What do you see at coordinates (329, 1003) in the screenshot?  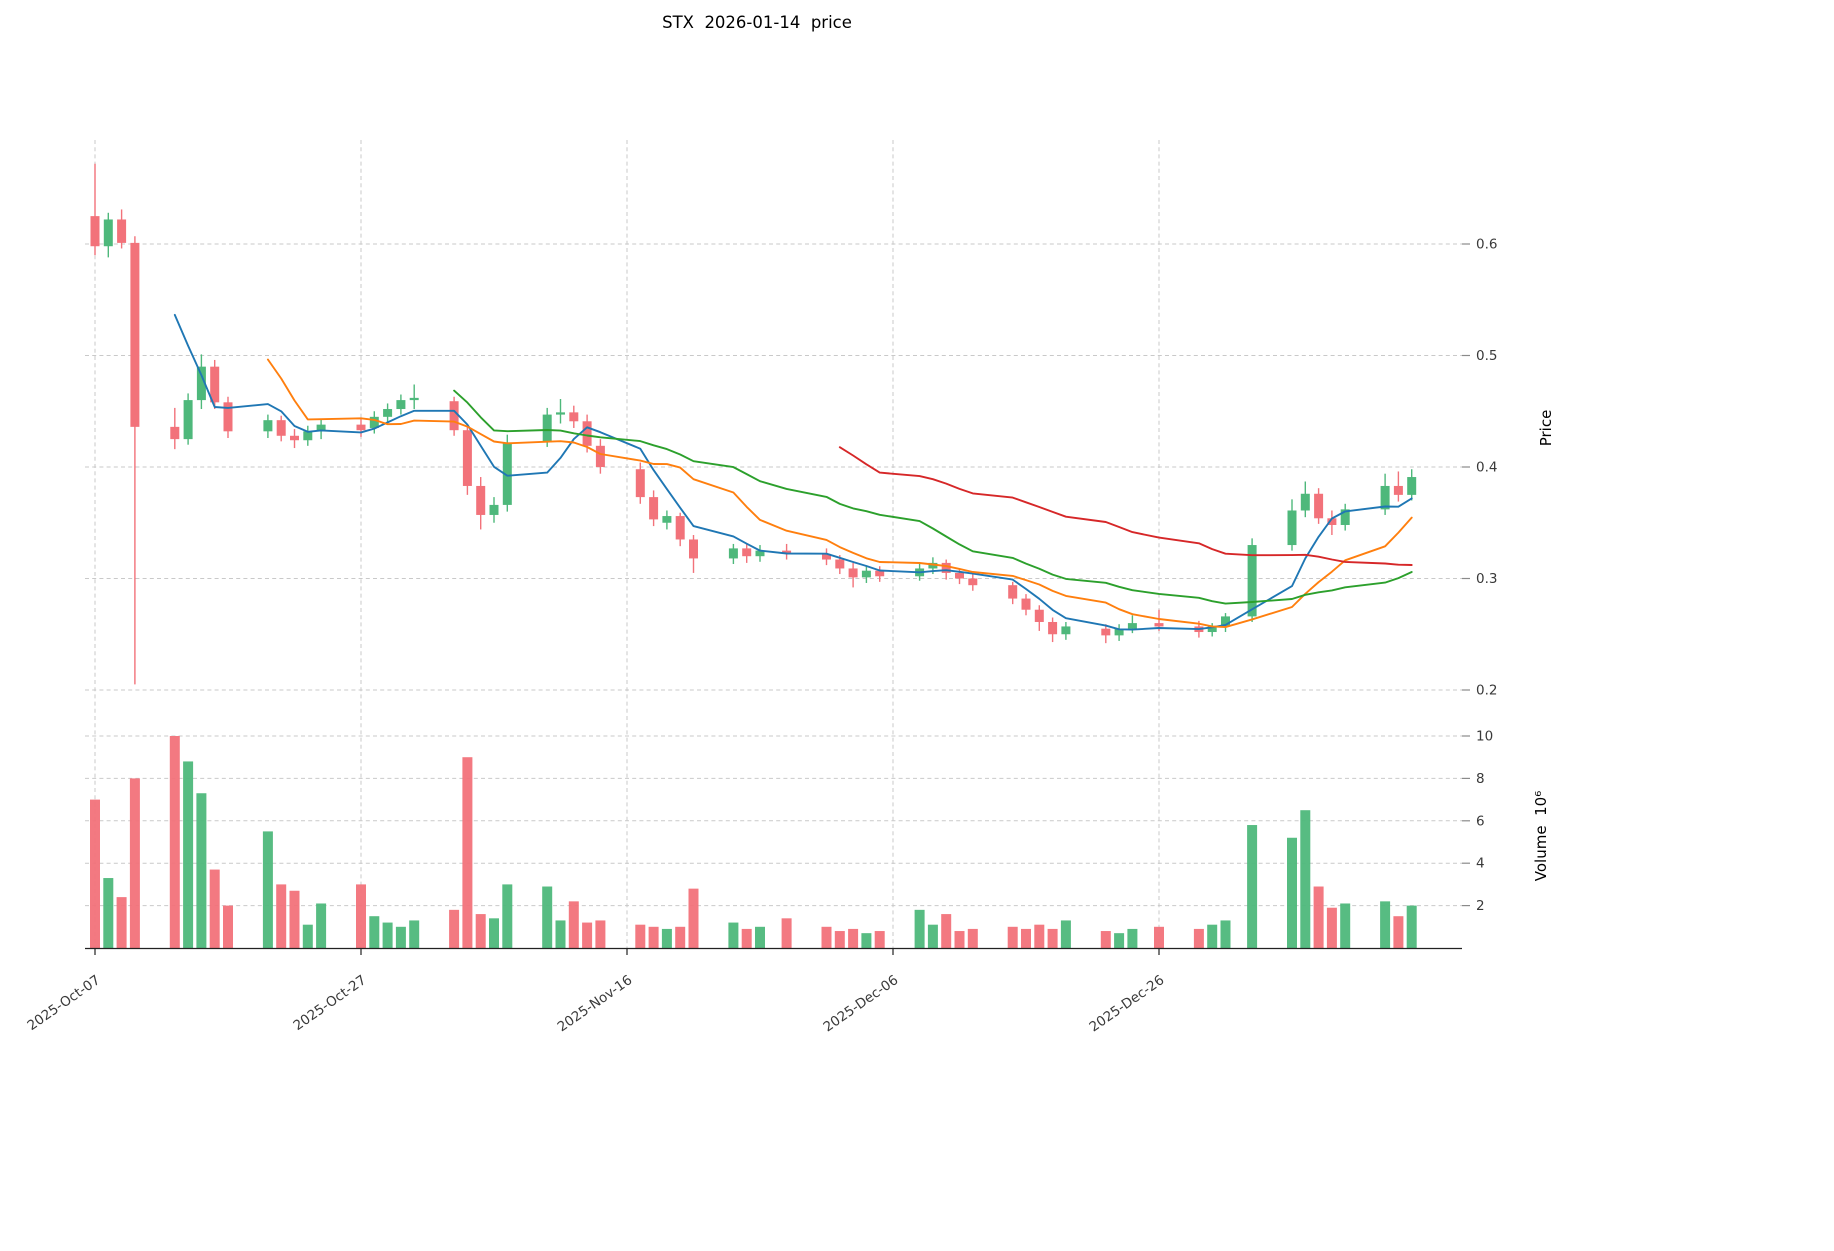 I see `date-tick-label: 2025-Oct-27` at bounding box center [329, 1003].